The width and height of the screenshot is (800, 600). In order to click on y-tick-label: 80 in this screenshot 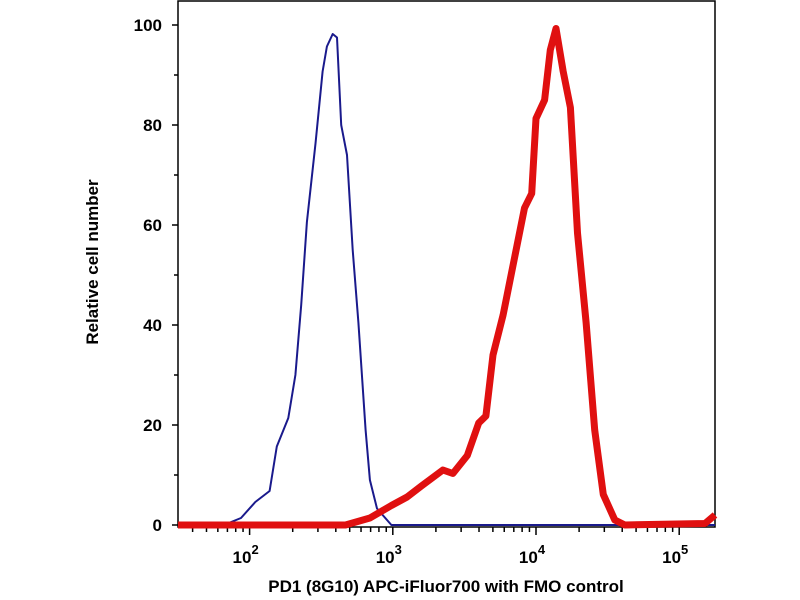, I will do `click(152, 125)`.